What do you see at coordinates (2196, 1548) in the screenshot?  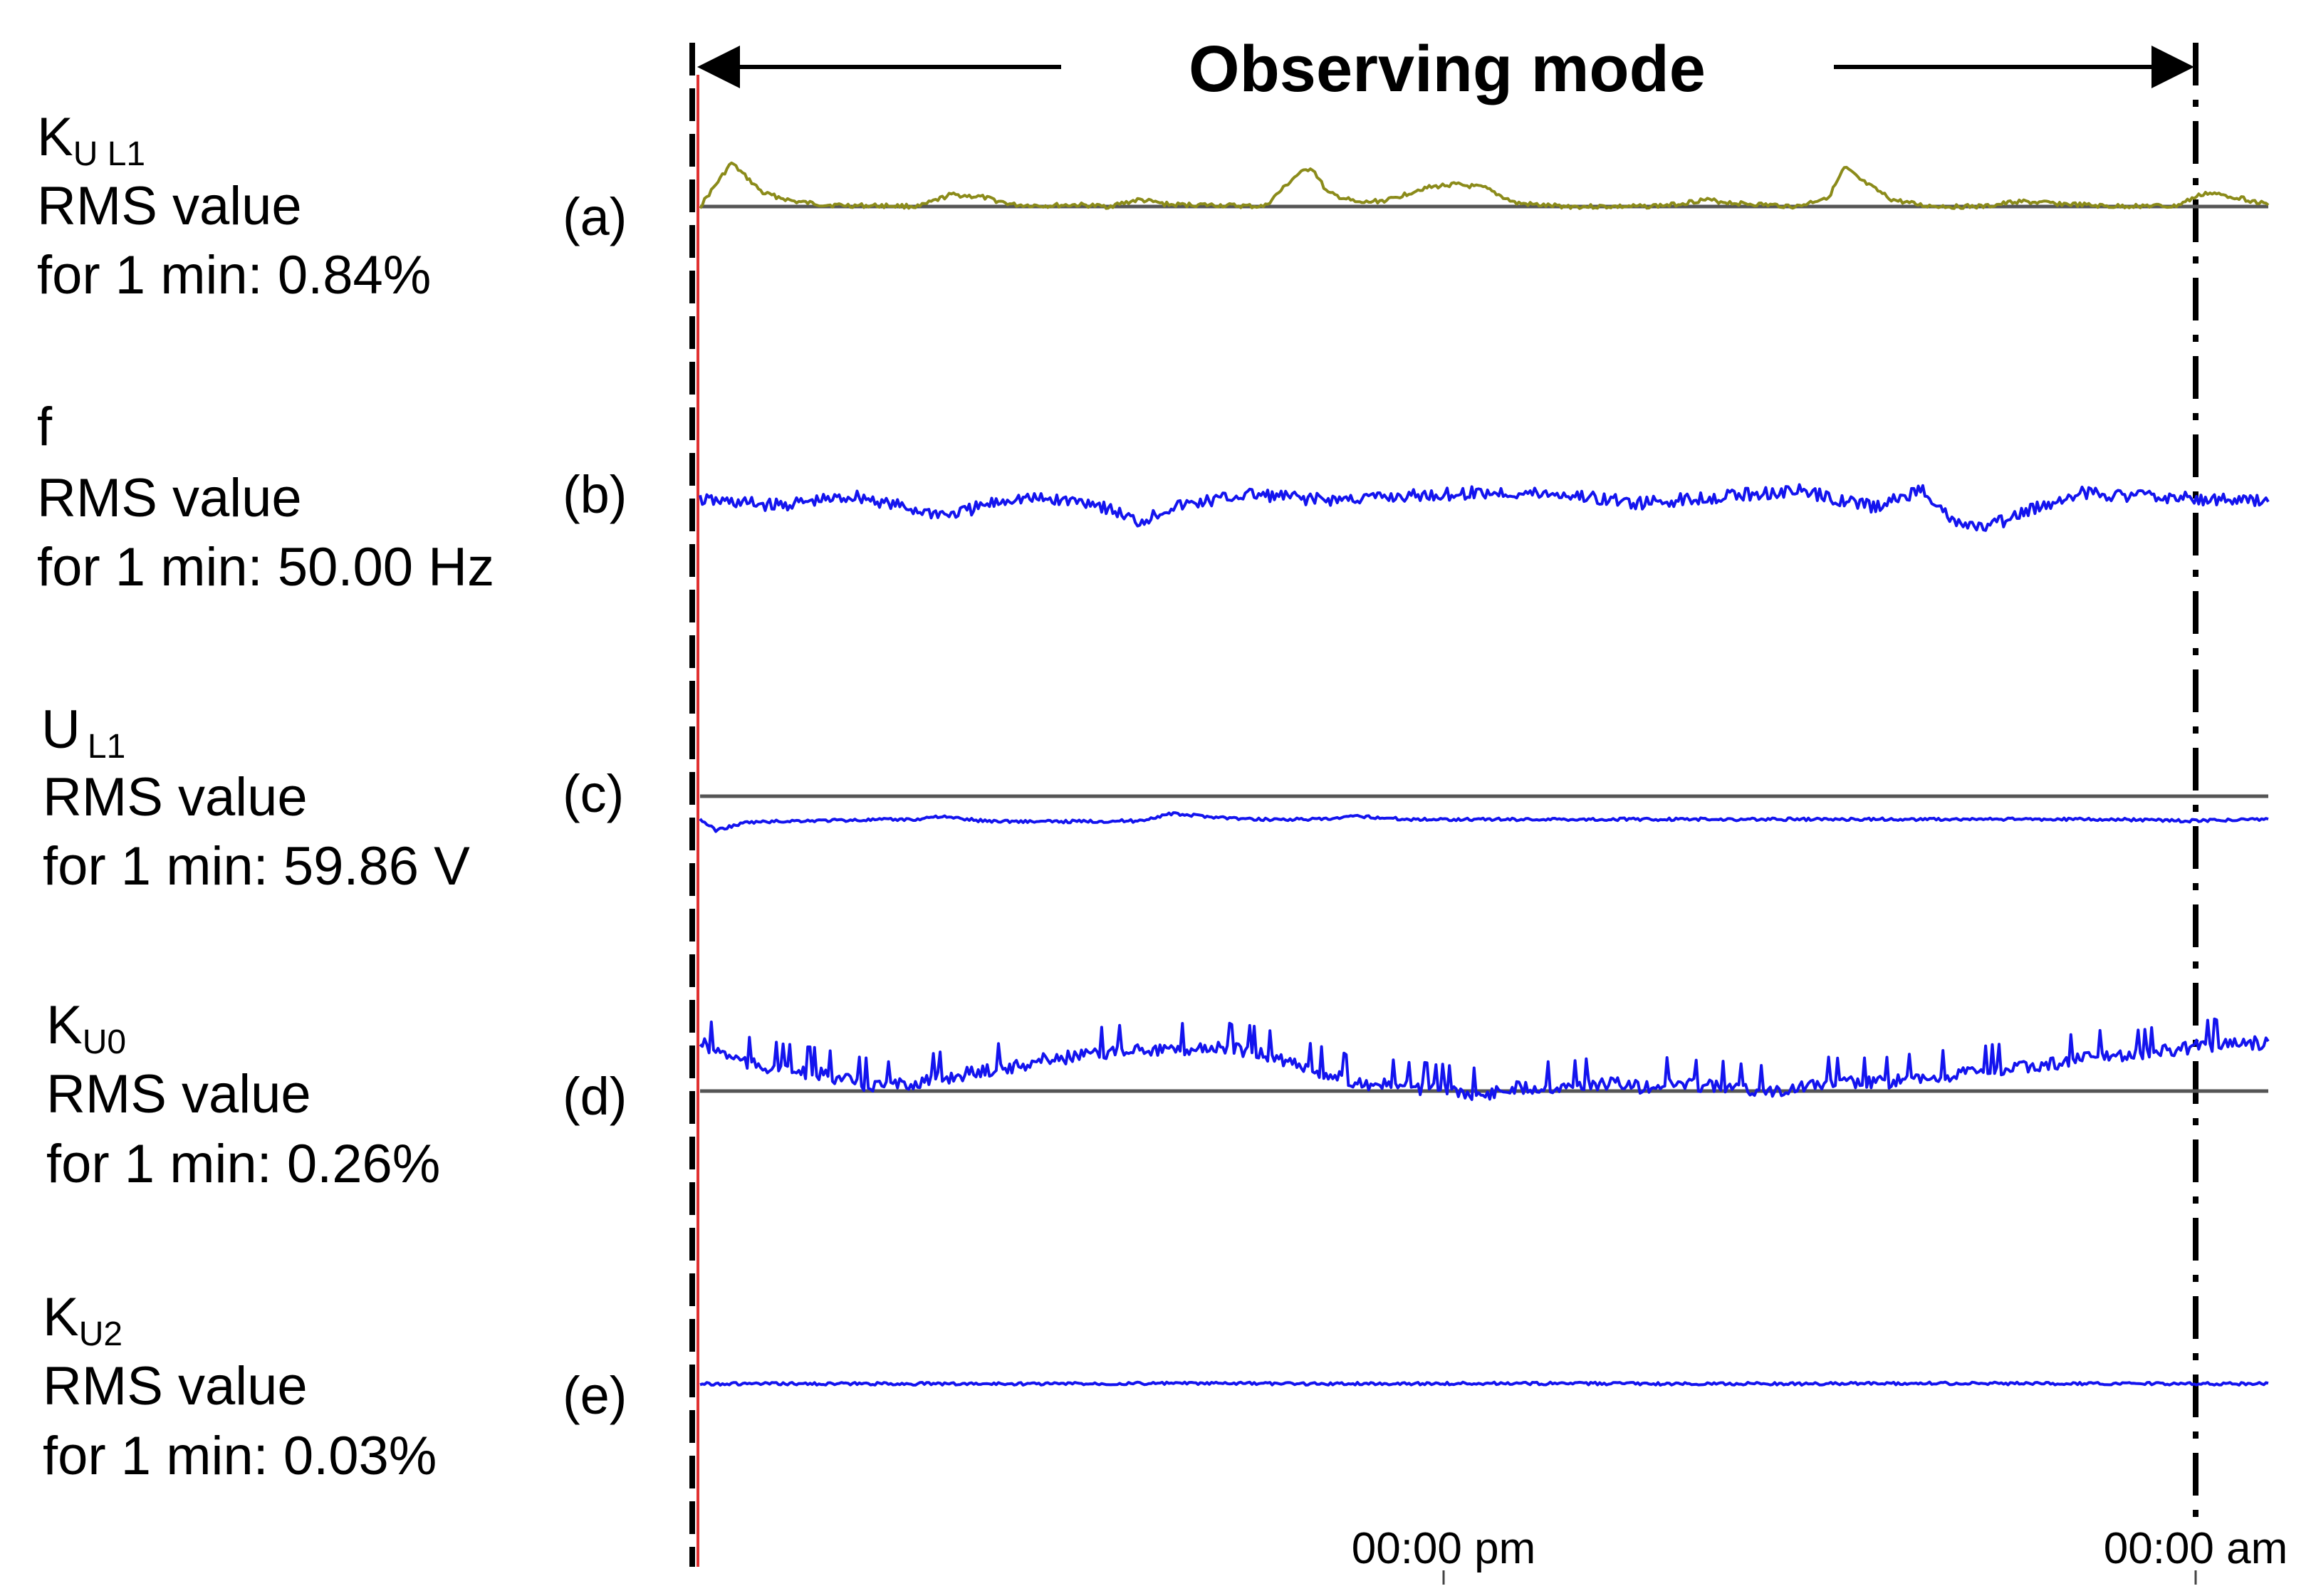 I see `time-tick-label: 00:00 am` at bounding box center [2196, 1548].